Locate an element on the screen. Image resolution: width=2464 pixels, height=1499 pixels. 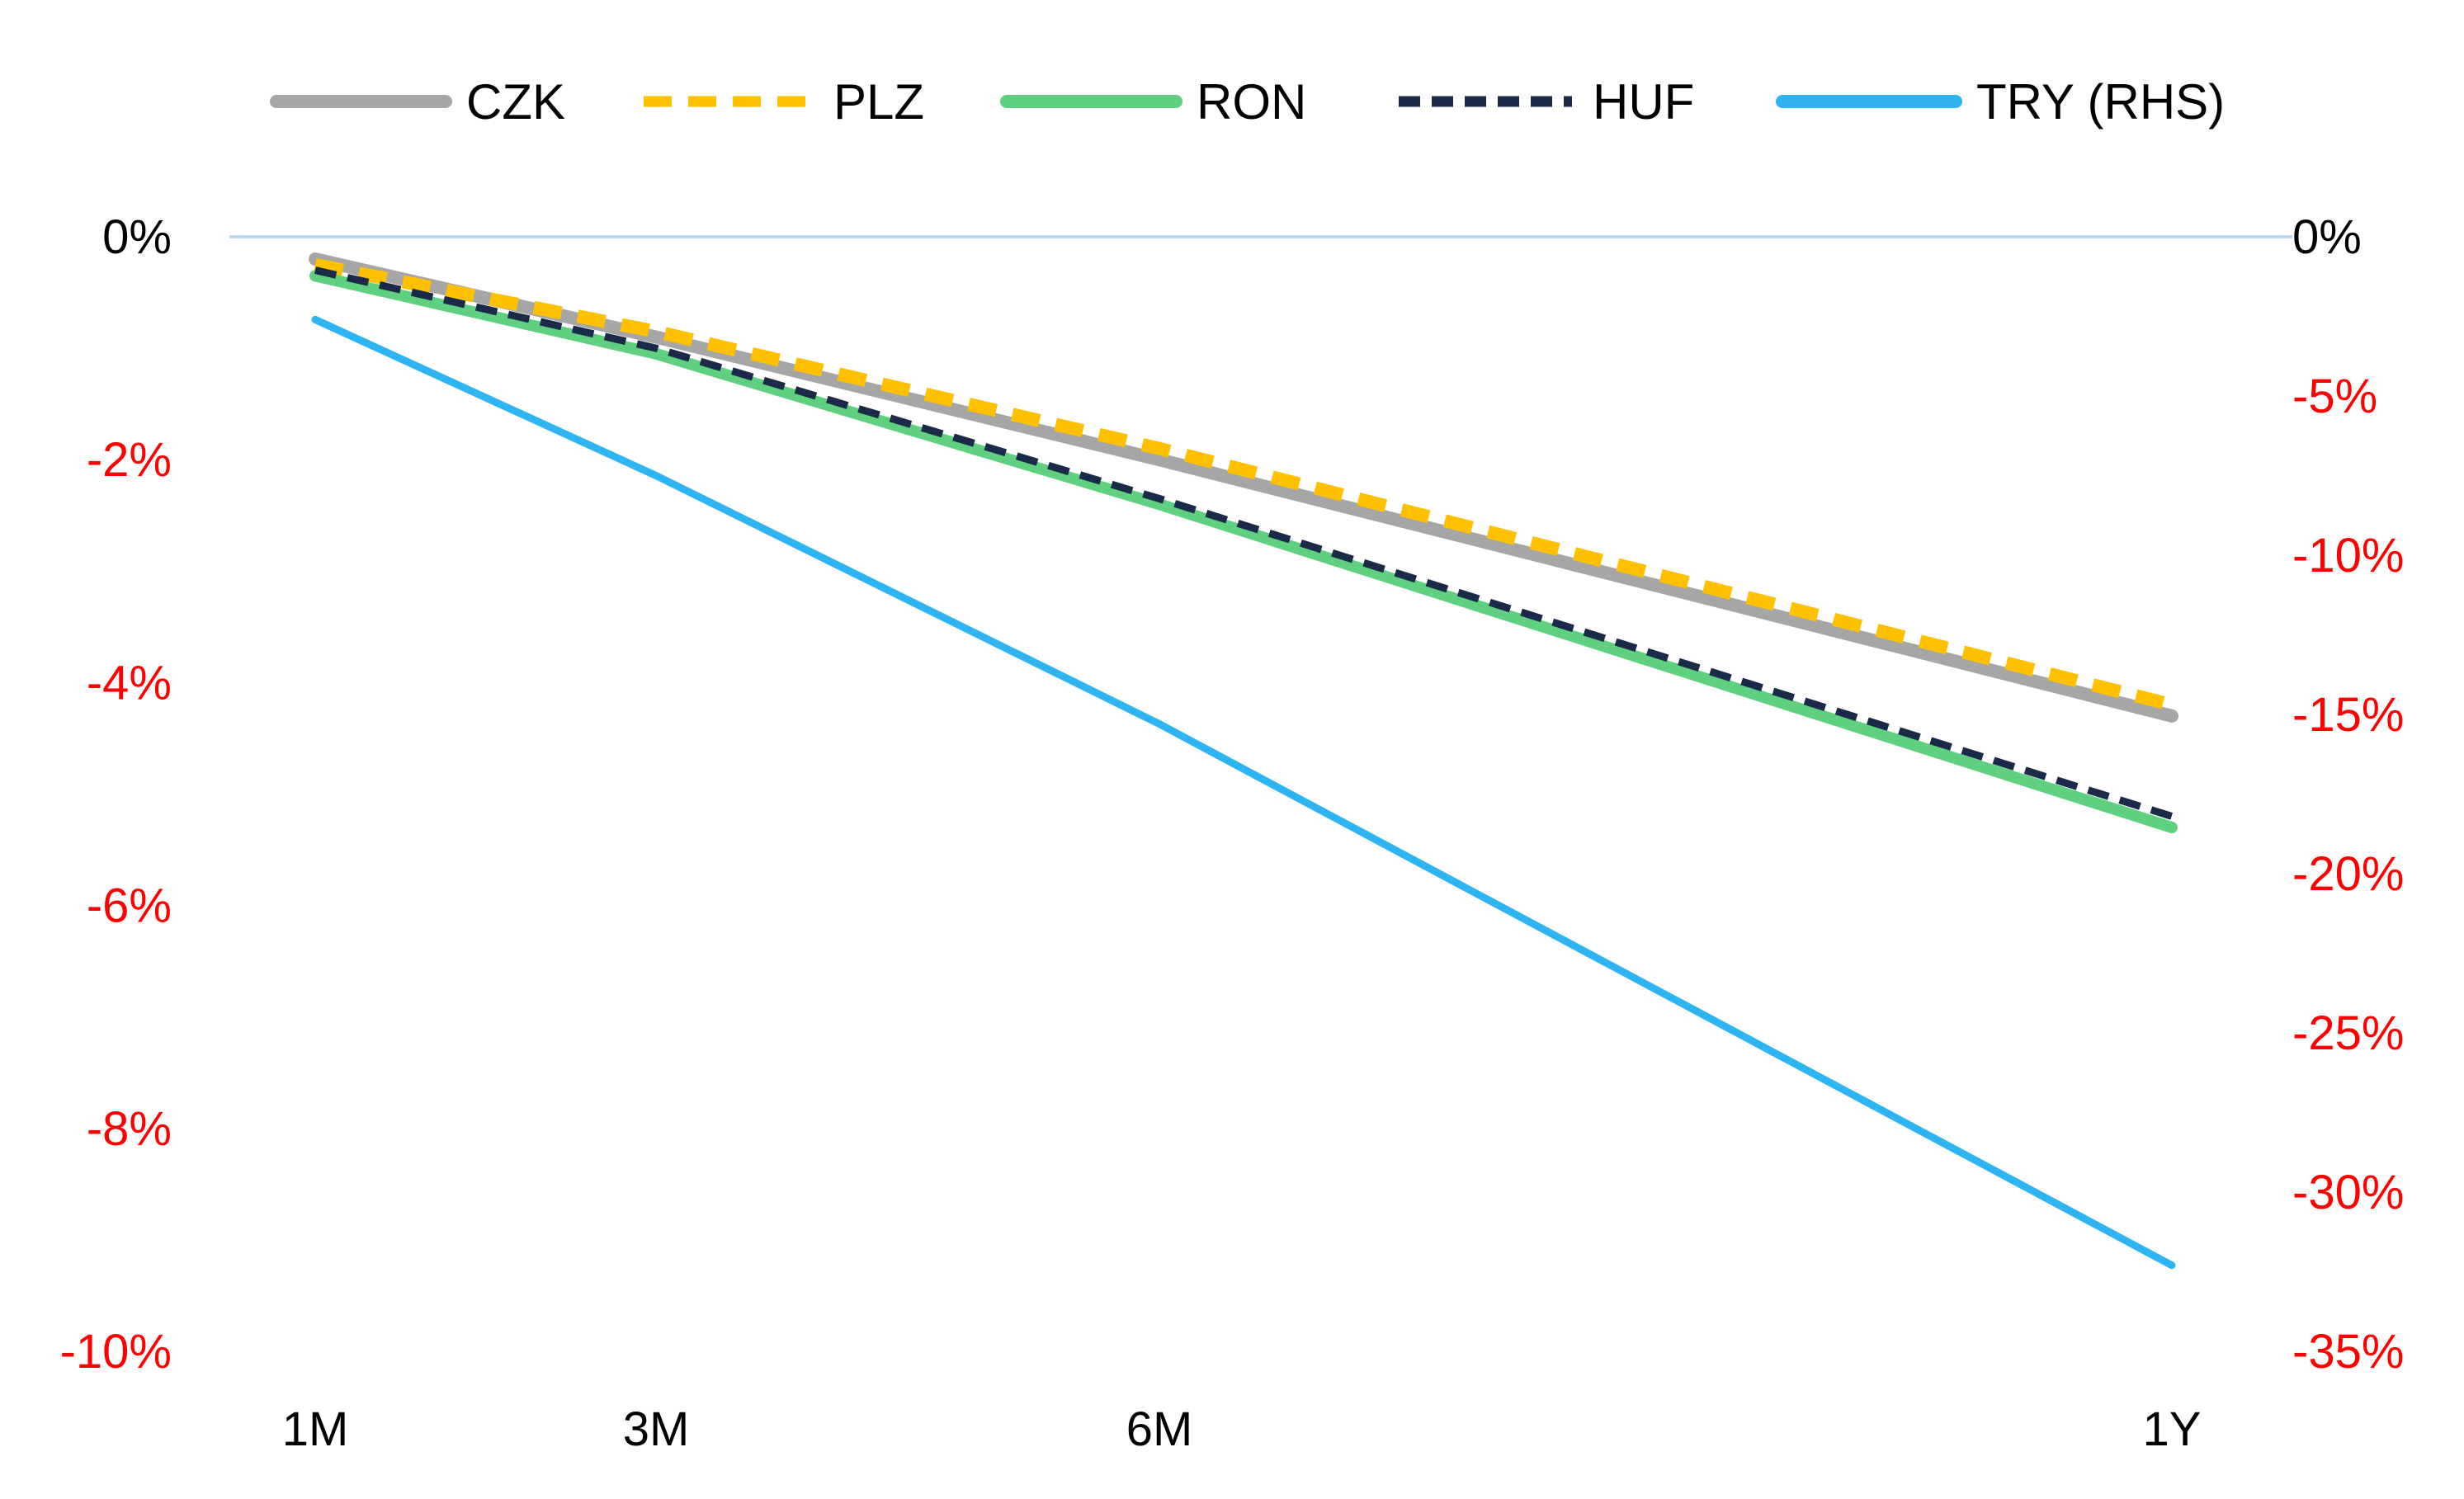
legend-label-czk: CZK is located at coordinates (515, 102).